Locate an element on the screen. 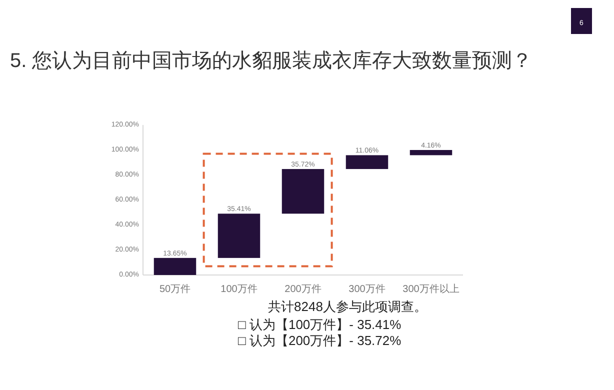  text: □ 认为【100万件】- 35.41% is located at coordinates (320, 324).